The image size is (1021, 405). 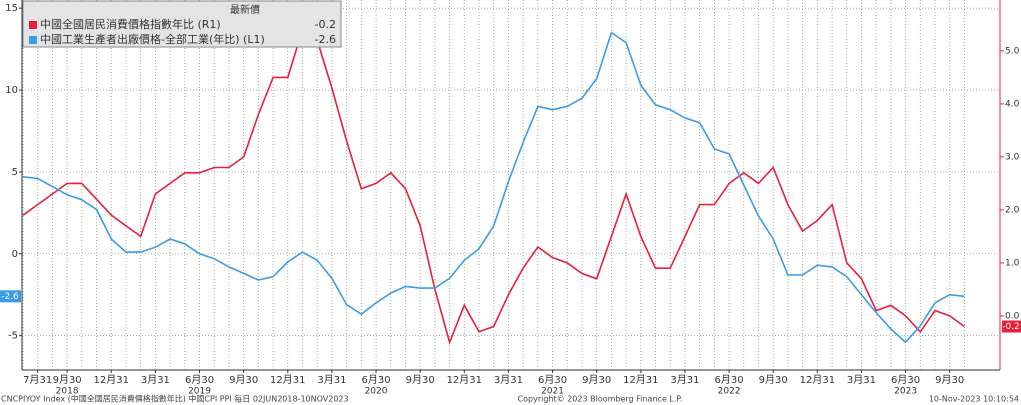 I want to click on legend-title: 最新價, so click(x=245, y=9).